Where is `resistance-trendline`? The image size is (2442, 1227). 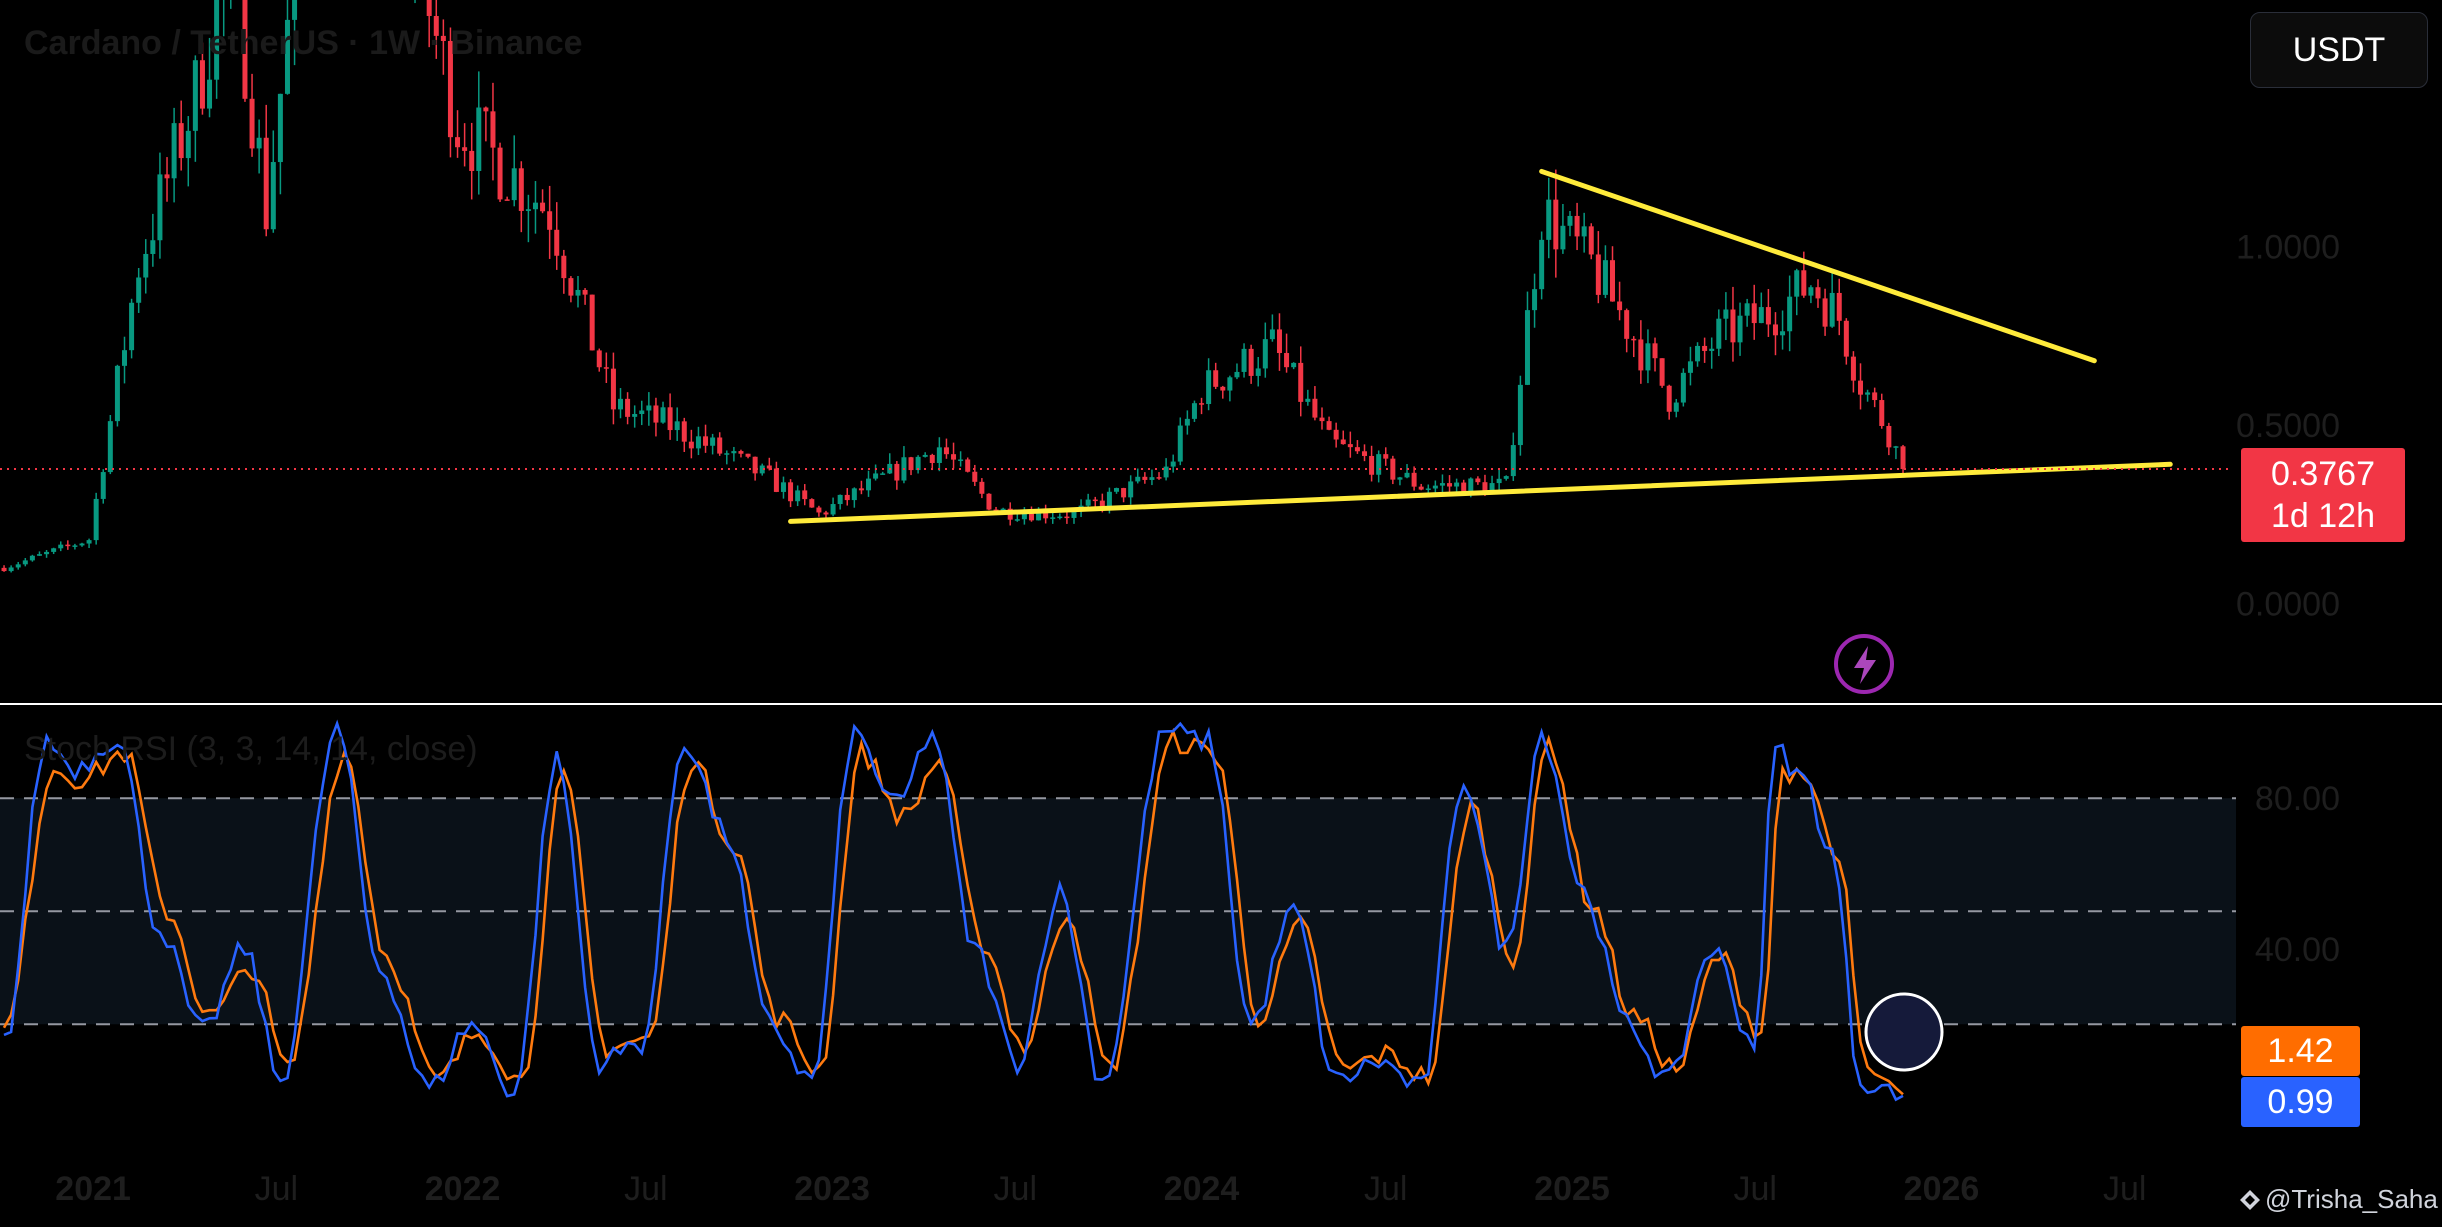
resistance-trendline is located at coordinates (1818, 266).